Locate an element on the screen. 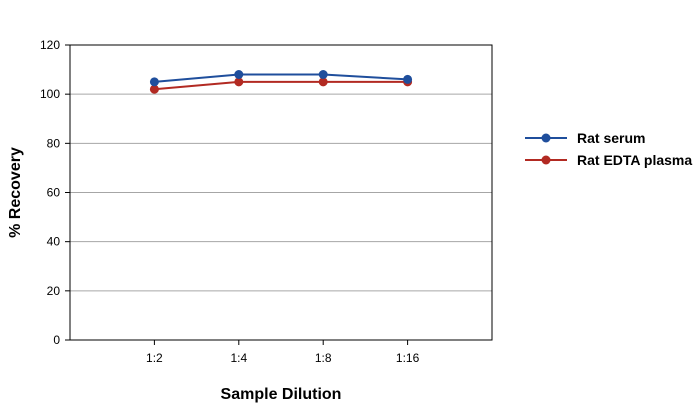 The height and width of the screenshot is (409, 694). x-tick-label: 1:8 is located at coordinates (323, 358).